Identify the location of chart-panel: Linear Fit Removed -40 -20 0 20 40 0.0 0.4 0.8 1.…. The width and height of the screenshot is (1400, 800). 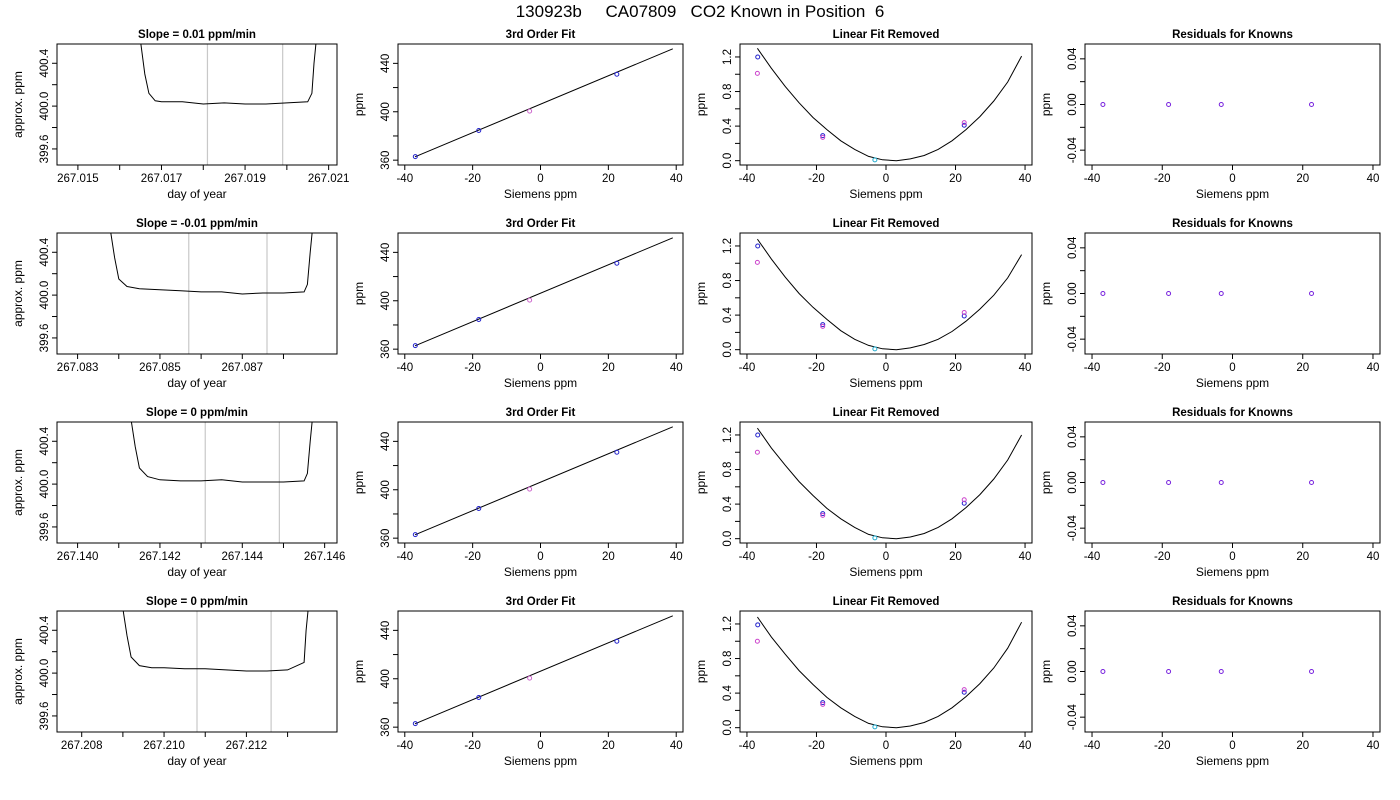
(863, 682).